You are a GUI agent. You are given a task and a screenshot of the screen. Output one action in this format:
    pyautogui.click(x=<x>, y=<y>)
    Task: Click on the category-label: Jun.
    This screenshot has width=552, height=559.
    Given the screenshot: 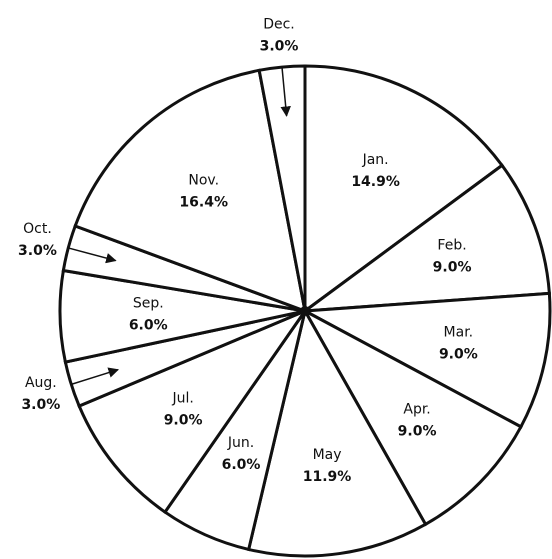 What is the action you would take?
    pyautogui.click(x=240, y=443)
    